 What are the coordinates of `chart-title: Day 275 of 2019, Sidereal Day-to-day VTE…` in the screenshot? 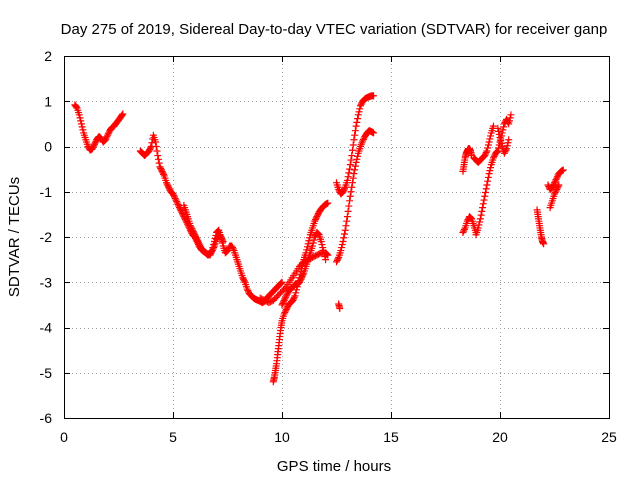 It's located at (334, 29).